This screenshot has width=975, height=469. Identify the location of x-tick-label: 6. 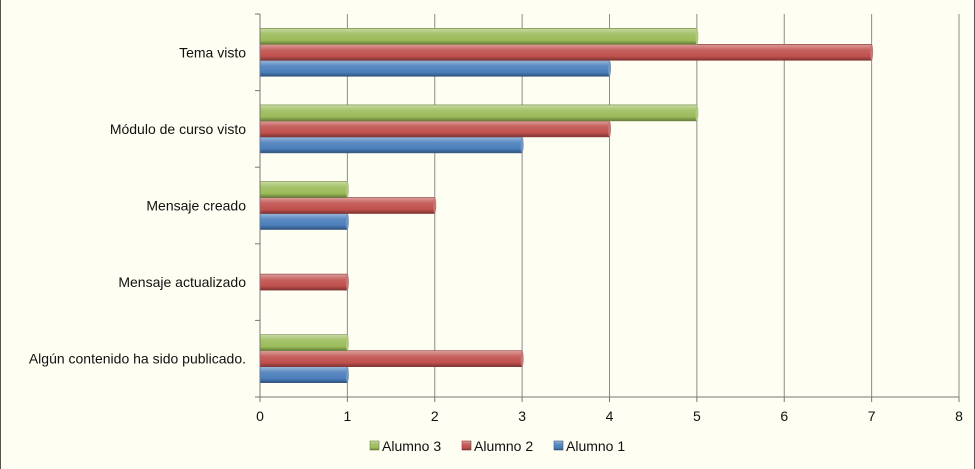
(784, 416).